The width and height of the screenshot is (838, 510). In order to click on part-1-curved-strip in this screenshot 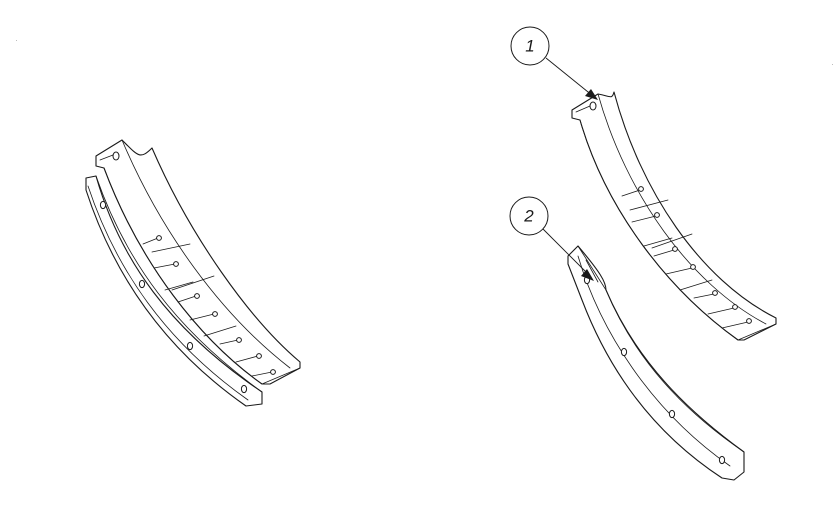, I will do `click(674, 216)`.